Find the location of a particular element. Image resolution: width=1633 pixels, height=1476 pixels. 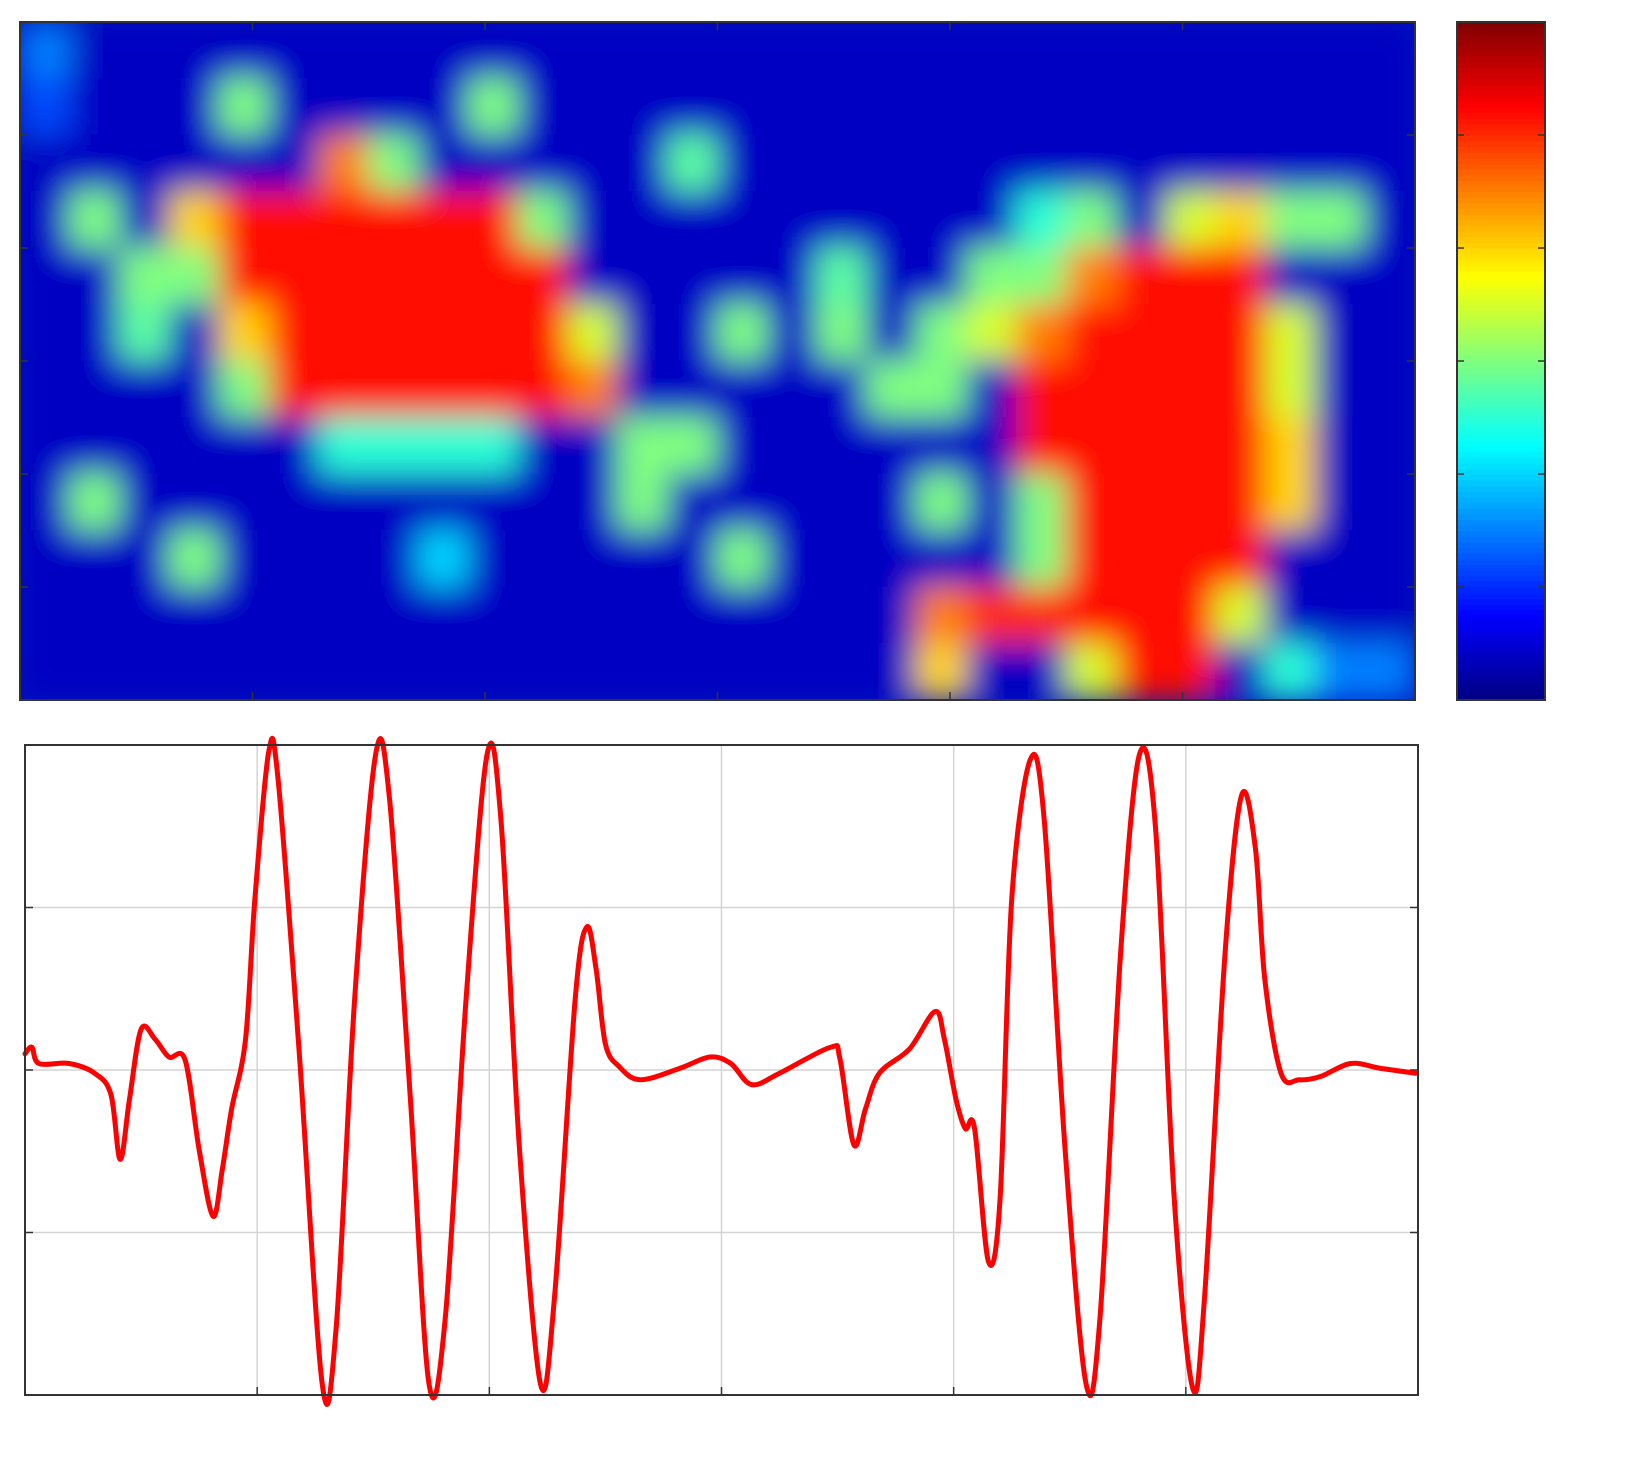

colorbar is located at coordinates (1501, 361).